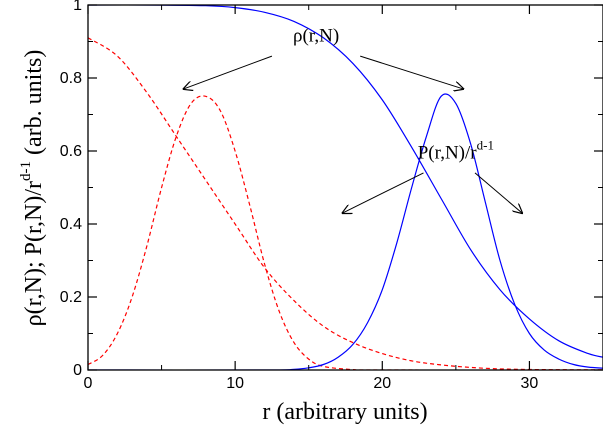 The image size is (603, 429). I want to click on y-axis-title-superscript: d-1, so click(26, 171).